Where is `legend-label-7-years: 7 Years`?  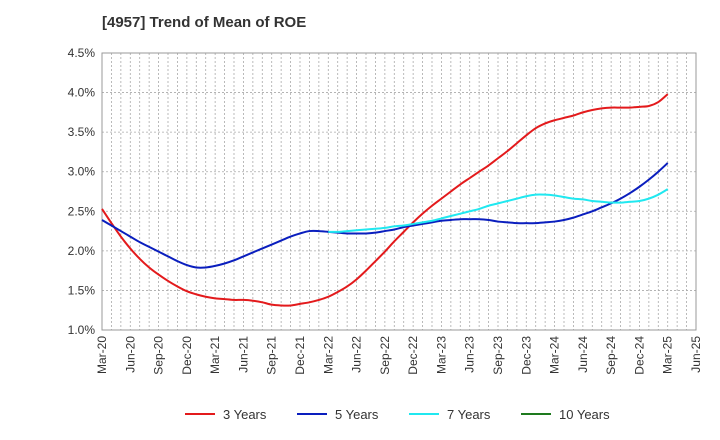
legend-label-7-years: 7 Years is located at coordinates (469, 414).